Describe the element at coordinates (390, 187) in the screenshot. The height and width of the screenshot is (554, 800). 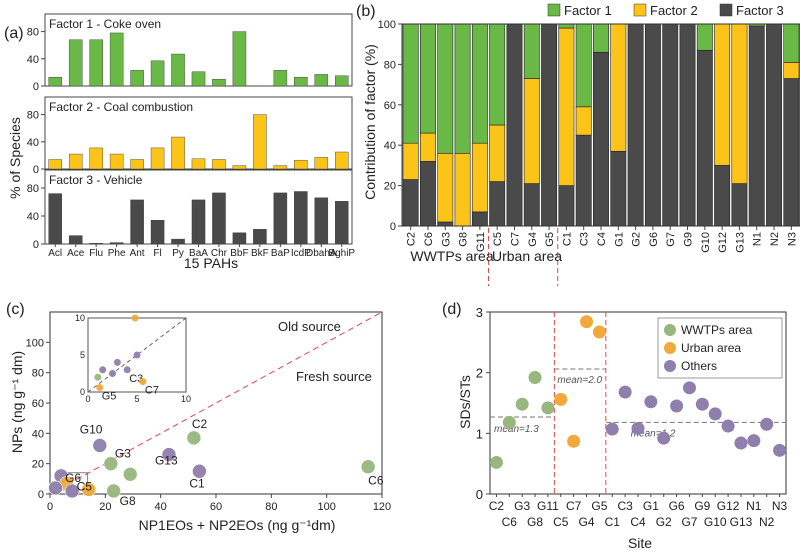
I see `ytick-label: 20` at that location.